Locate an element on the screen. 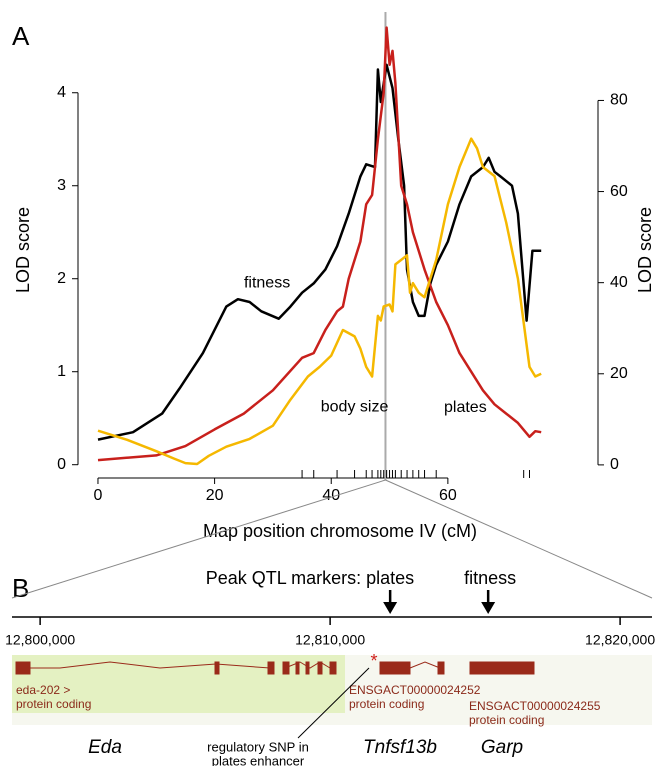 This screenshot has height=766, width=663. transcript-label: ENSGACT00000024252 is located at coordinates (415, 690).